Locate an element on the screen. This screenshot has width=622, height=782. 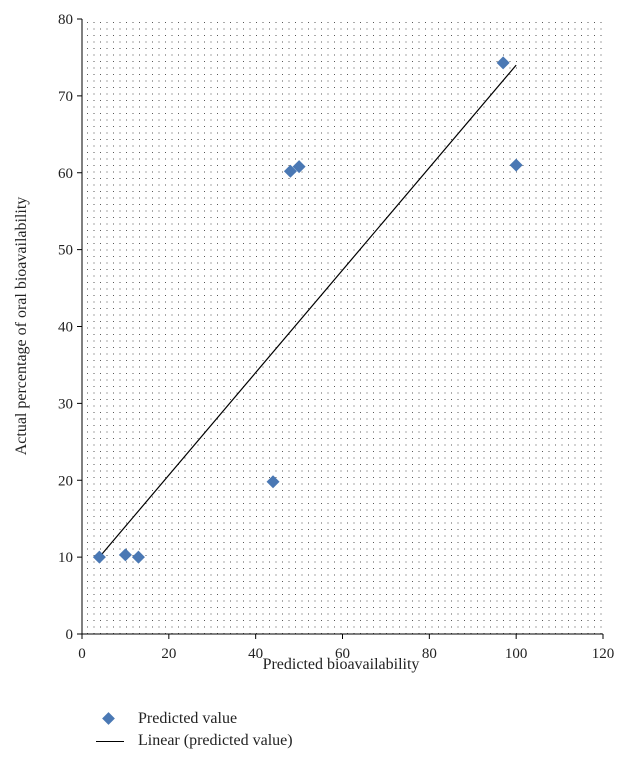
legend: Predicted value Linear (predicted value) is located at coordinates (192, 730).